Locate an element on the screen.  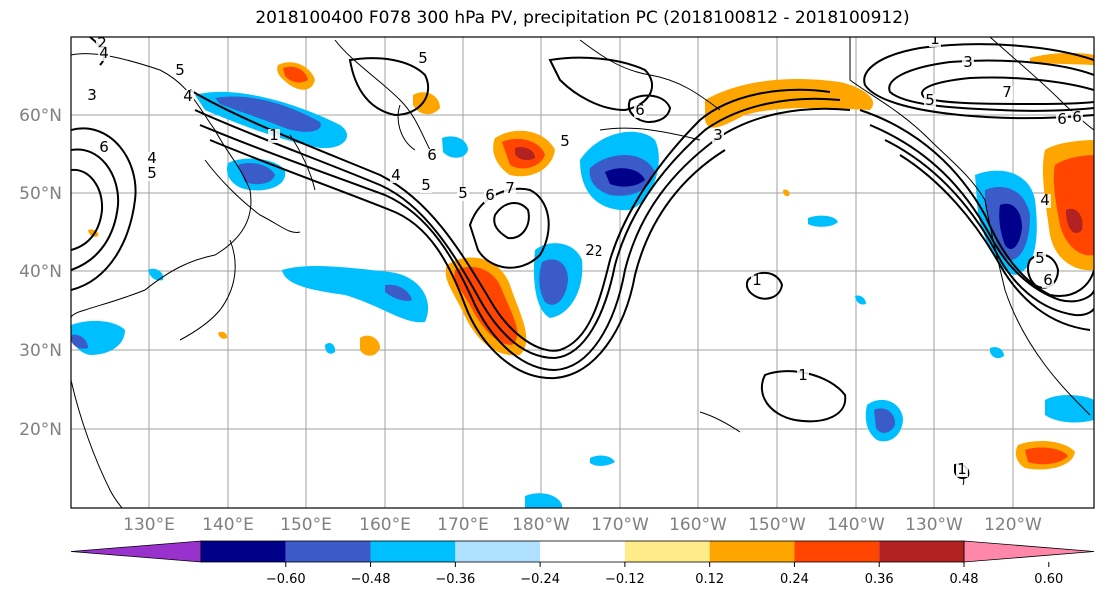
lon-label: 130°E is located at coordinates (149, 525).